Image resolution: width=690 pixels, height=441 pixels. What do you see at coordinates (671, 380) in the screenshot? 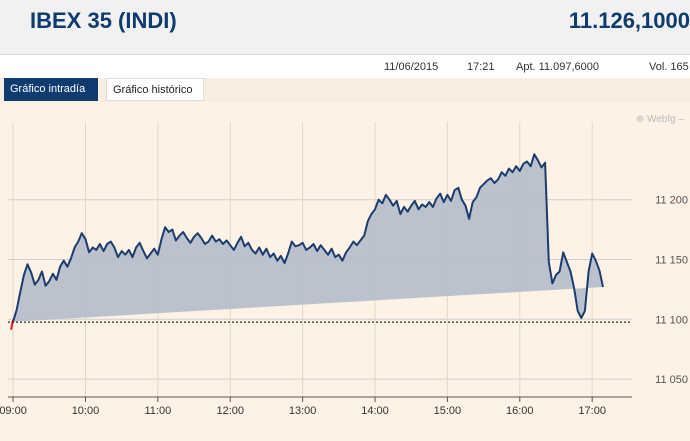
I see `y-tick-label: 11 050` at bounding box center [671, 380].